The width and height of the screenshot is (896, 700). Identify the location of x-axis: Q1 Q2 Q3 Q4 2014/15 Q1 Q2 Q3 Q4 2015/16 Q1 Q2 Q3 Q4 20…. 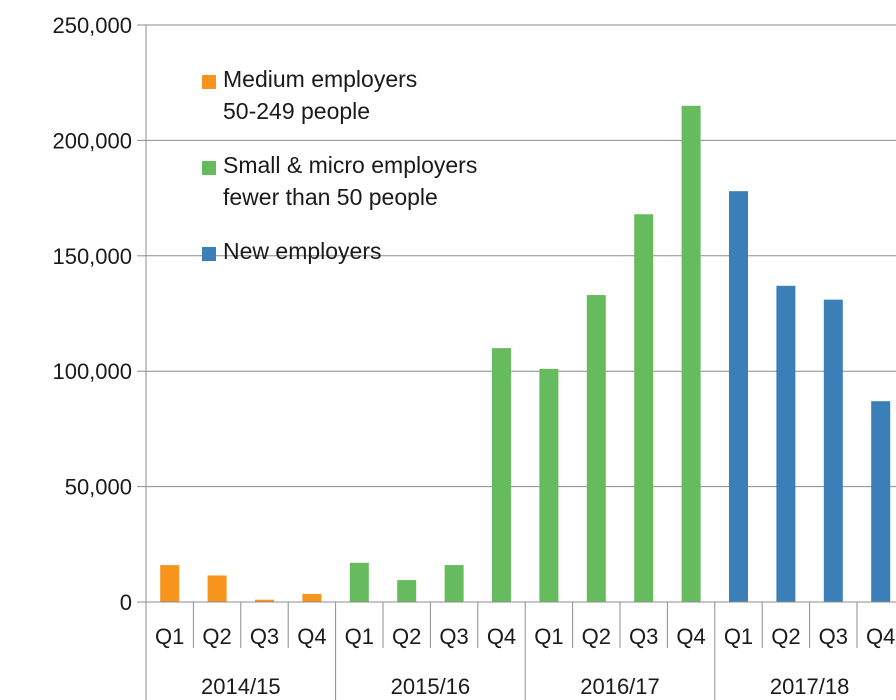
(520, 650).